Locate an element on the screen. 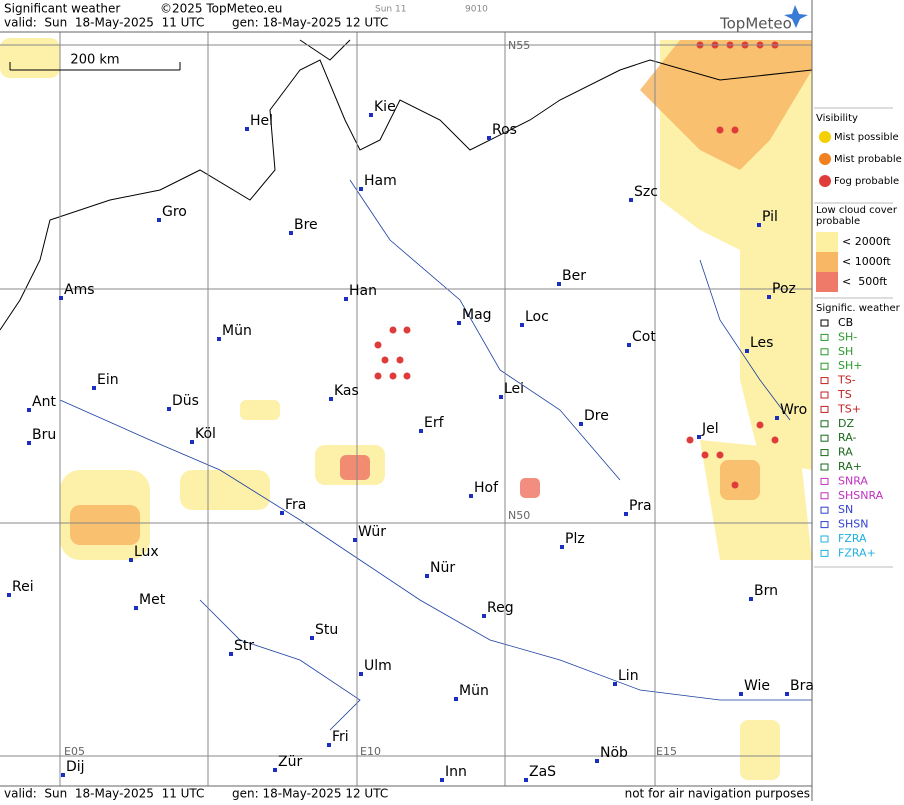 This screenshot has height=805, width=904. city-label: Wür is located at coordinates (372, 532).